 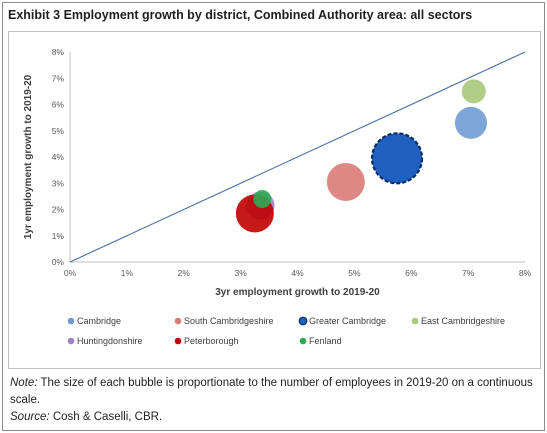 What do you see at coordinates (28, 156) in the screenshot?
I see `y-axis-title: 1yr employment growth to 2019-20` at bounding box center [28, 156].